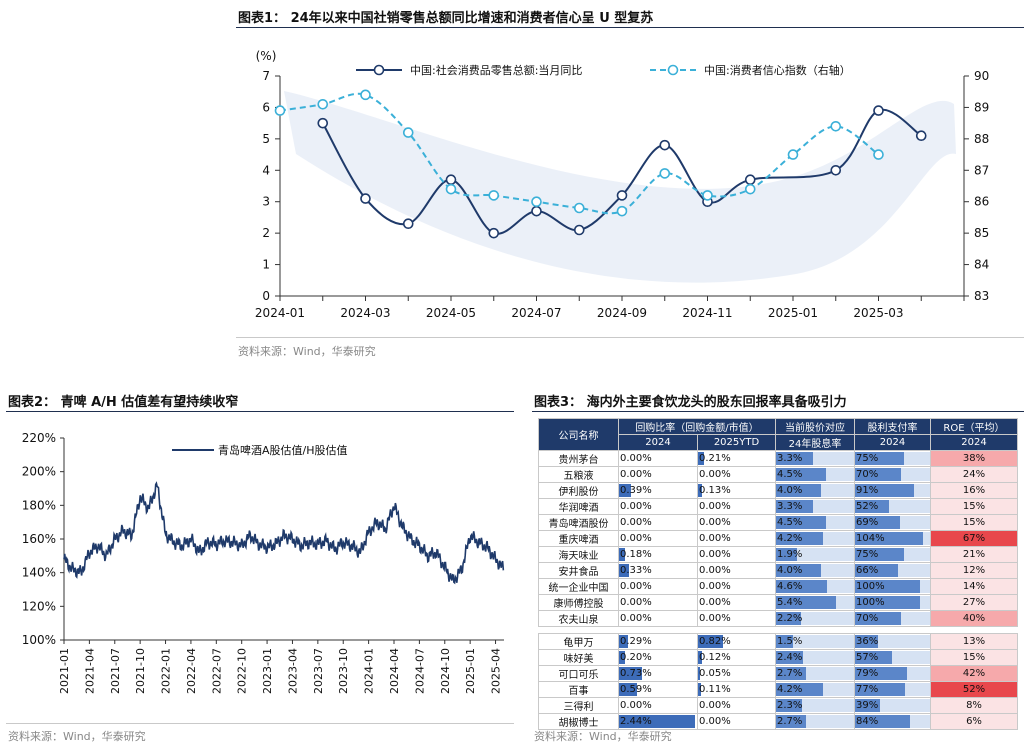  What do you see at coordinates (603, 70) in the screenshot?
I see `figure1-legend: 中国:社会消费品零售总额:当月同比 中国:消费者信心指数（右轴）` at bounding box center [603, 70].